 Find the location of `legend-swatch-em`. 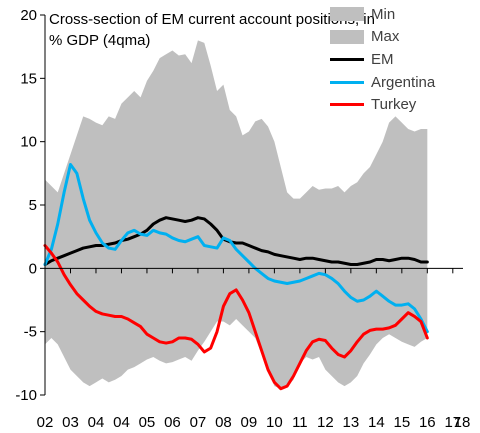

legend-swatch-em is located at coordinates (347, 59).